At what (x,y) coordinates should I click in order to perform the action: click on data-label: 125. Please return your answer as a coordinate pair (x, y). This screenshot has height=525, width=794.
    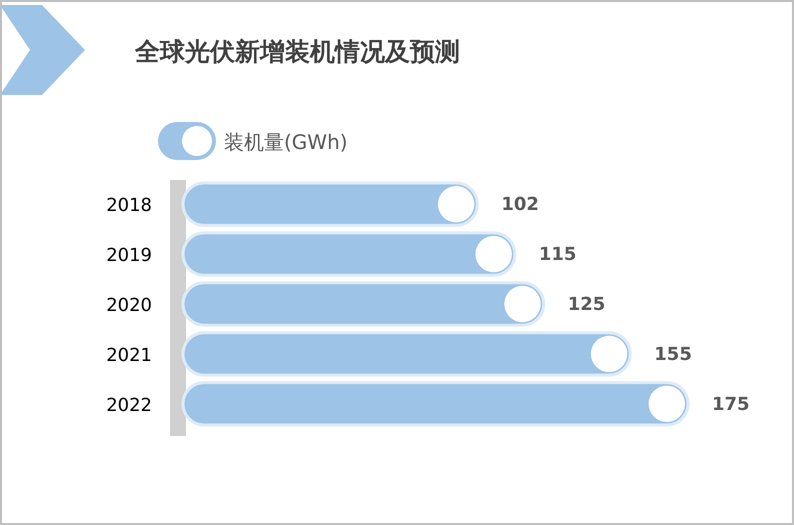
    Looking at the image, I should click on (587, 304).